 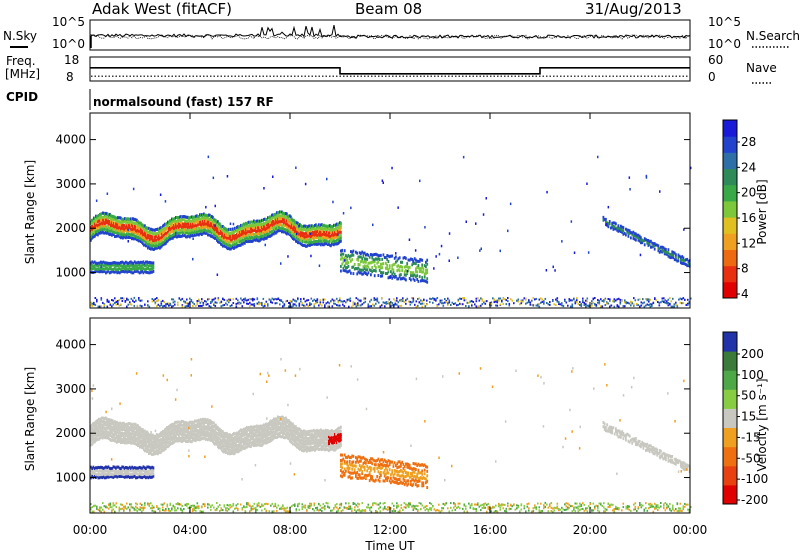 I want to click on cpid-text: normalsound (fast) 157 RF, so click(x=183, y=102).